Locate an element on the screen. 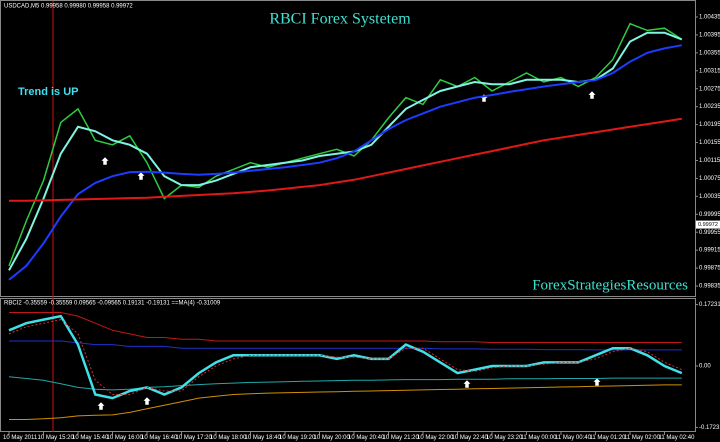 This screenshot has width=720, height=442. x-tick-label: 10 May 21:20 is located at coordinates (401, 438).